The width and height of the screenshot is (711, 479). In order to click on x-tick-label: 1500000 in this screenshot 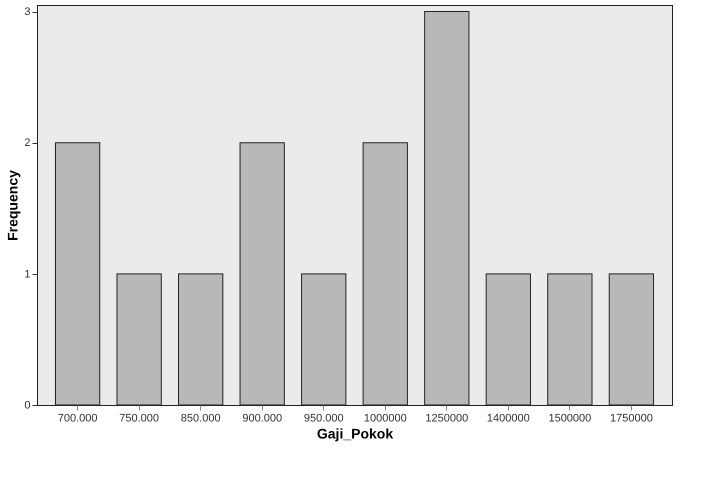, I will do `click(570, 418)`.